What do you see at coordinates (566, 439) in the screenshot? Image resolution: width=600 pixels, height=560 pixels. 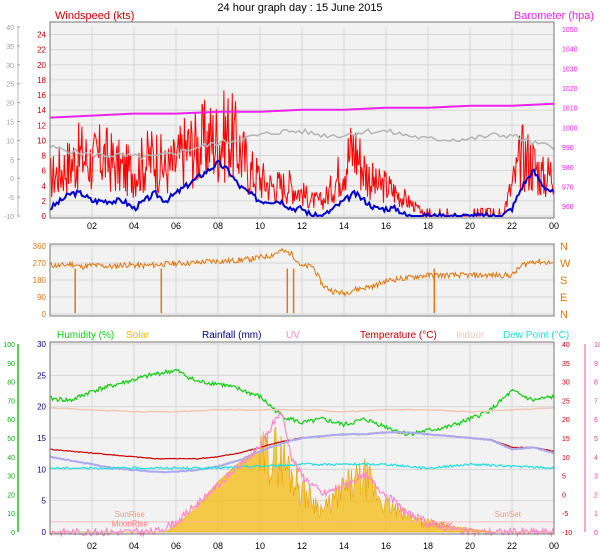 I see `temp-tick-label: 15` at bounding box center [566, 439].